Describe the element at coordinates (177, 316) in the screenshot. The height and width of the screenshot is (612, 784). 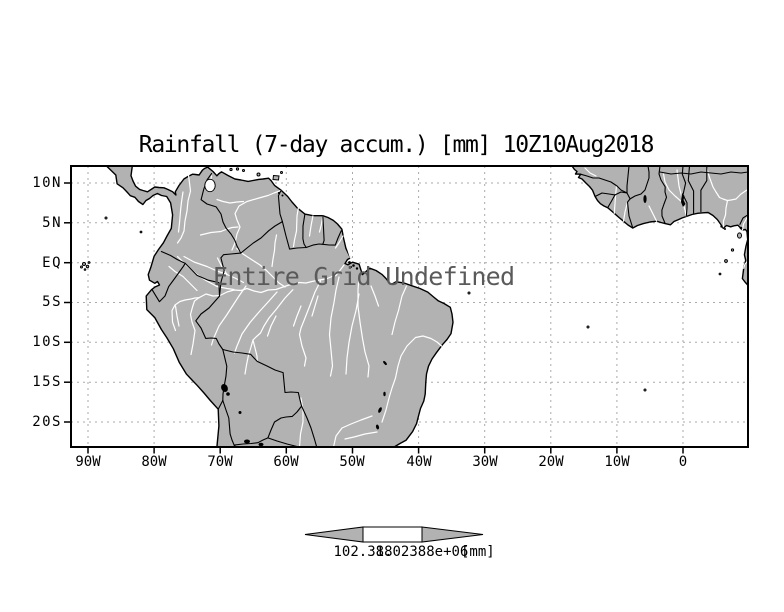
I see `huallaga-river` at that location.